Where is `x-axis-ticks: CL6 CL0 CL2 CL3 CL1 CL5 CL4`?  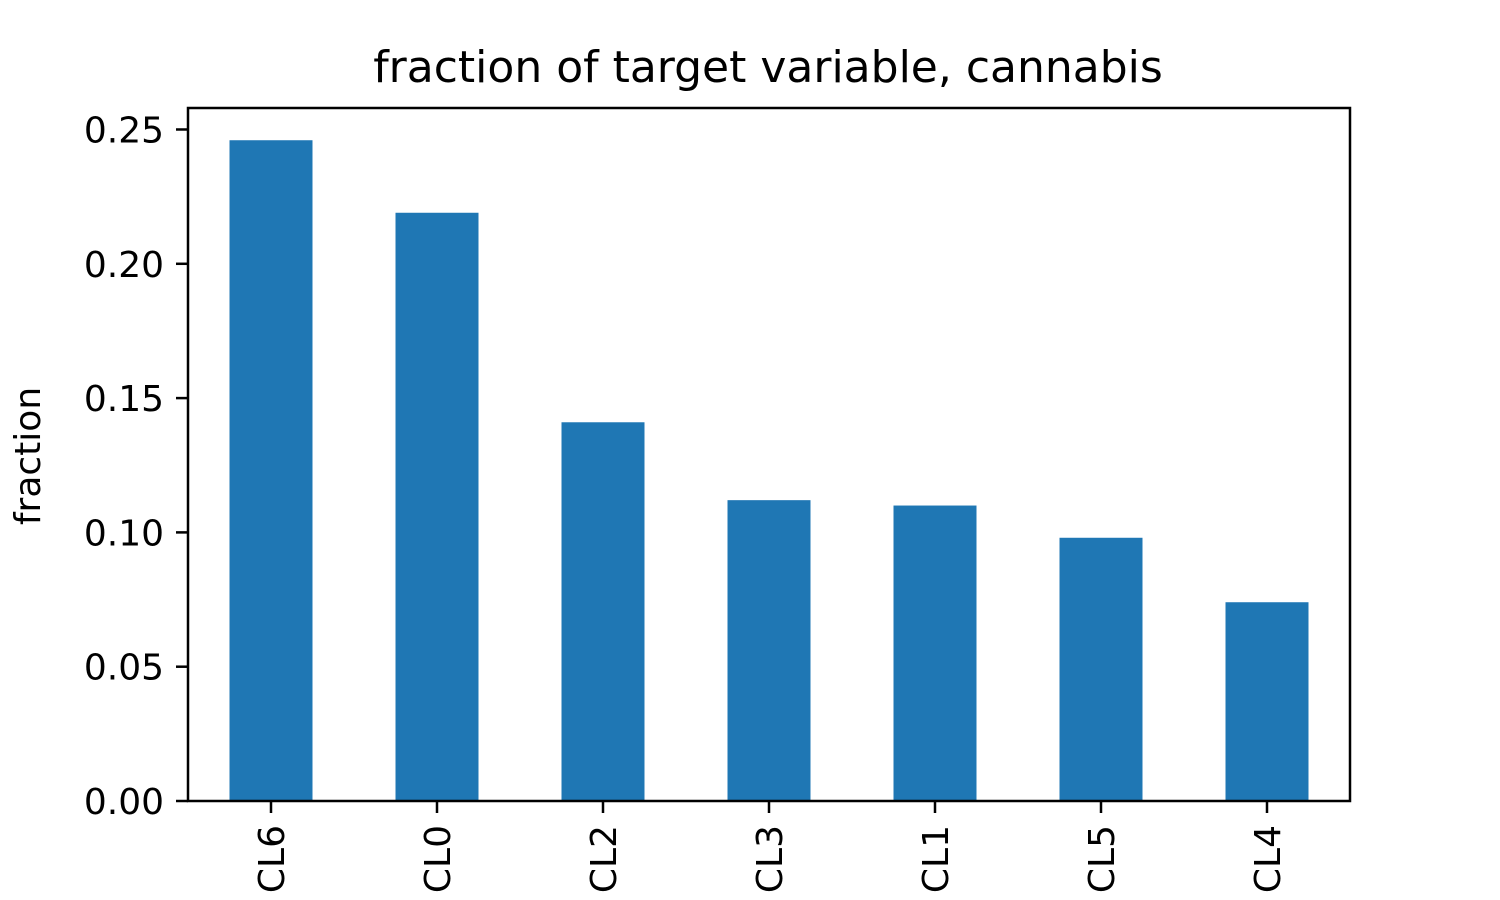
x-axis-ticks: CL6 CL0 CL2 CL3 CL1 CL5 CL4 is located at coordinates (770, 847).